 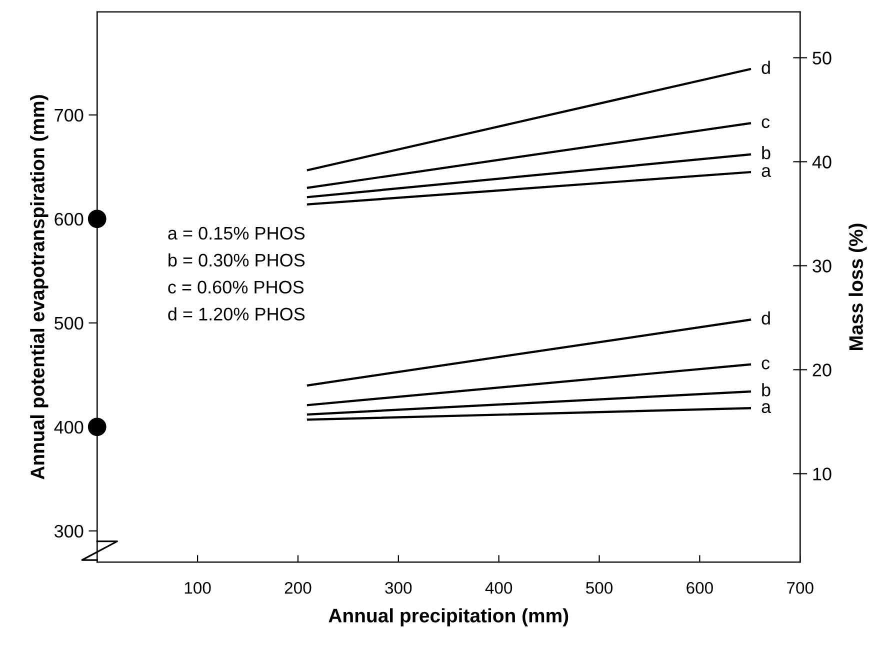 What do you see at coordinates (822, 474) in the screenshot?
I see `y2-tick-label: 10` at bounding box center [822, 474].